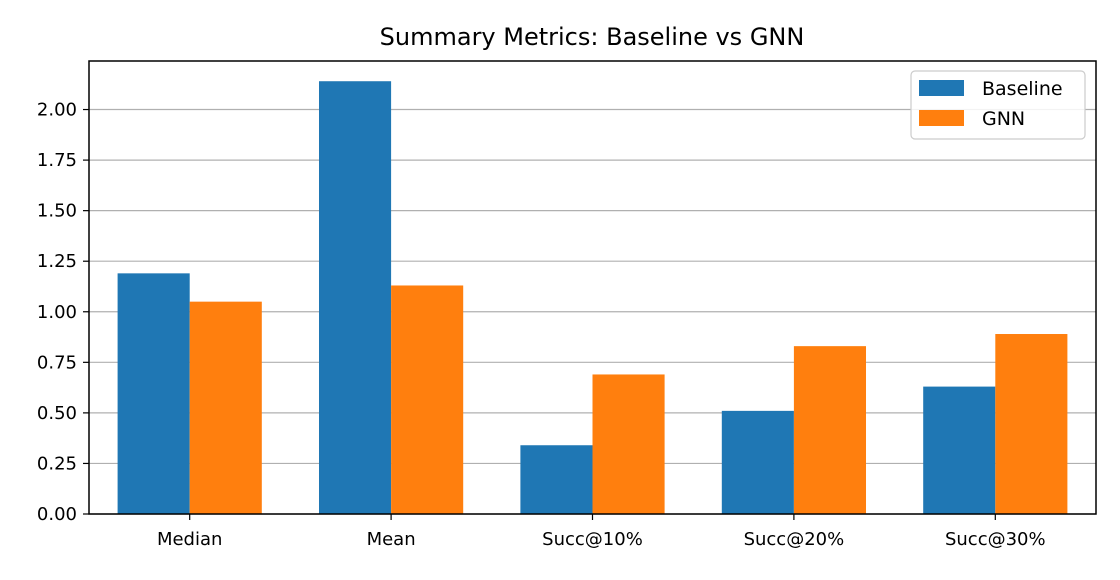  I want to click on y-tick-label: 1.50, so click(57, 211).